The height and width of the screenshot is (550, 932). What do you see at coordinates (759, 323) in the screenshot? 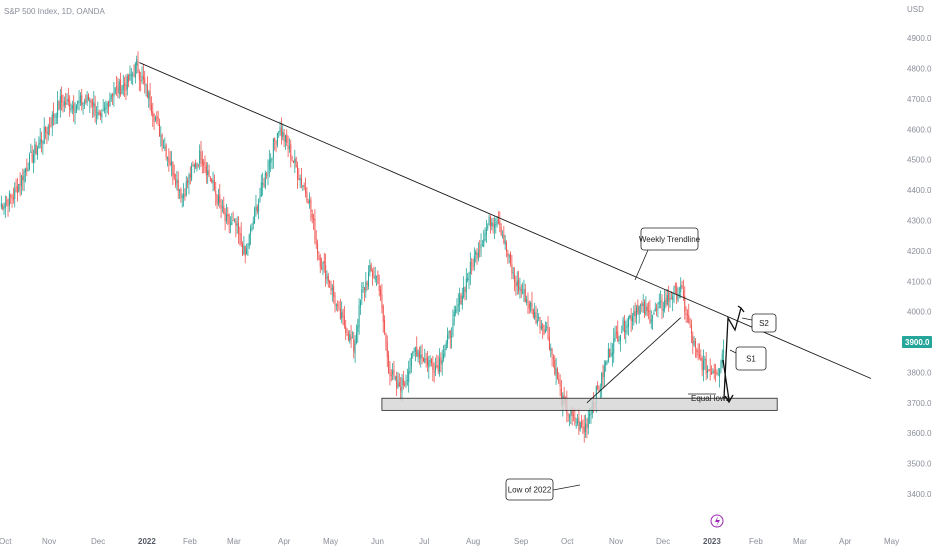
I see `annotation-callout: S2` at bounding box center [759, 323].